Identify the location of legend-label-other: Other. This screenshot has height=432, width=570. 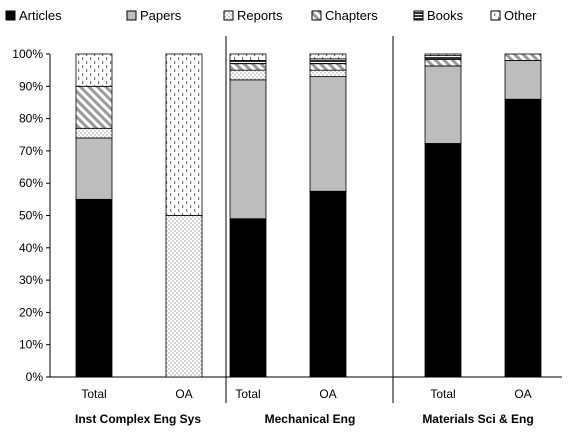
(520, 15).